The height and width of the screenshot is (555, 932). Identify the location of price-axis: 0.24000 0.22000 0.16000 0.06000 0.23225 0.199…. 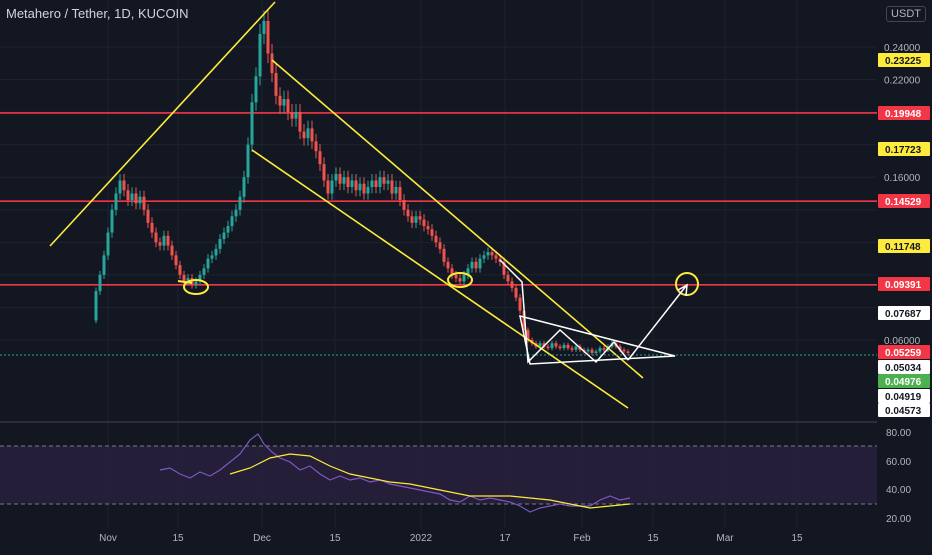
(904, 275).